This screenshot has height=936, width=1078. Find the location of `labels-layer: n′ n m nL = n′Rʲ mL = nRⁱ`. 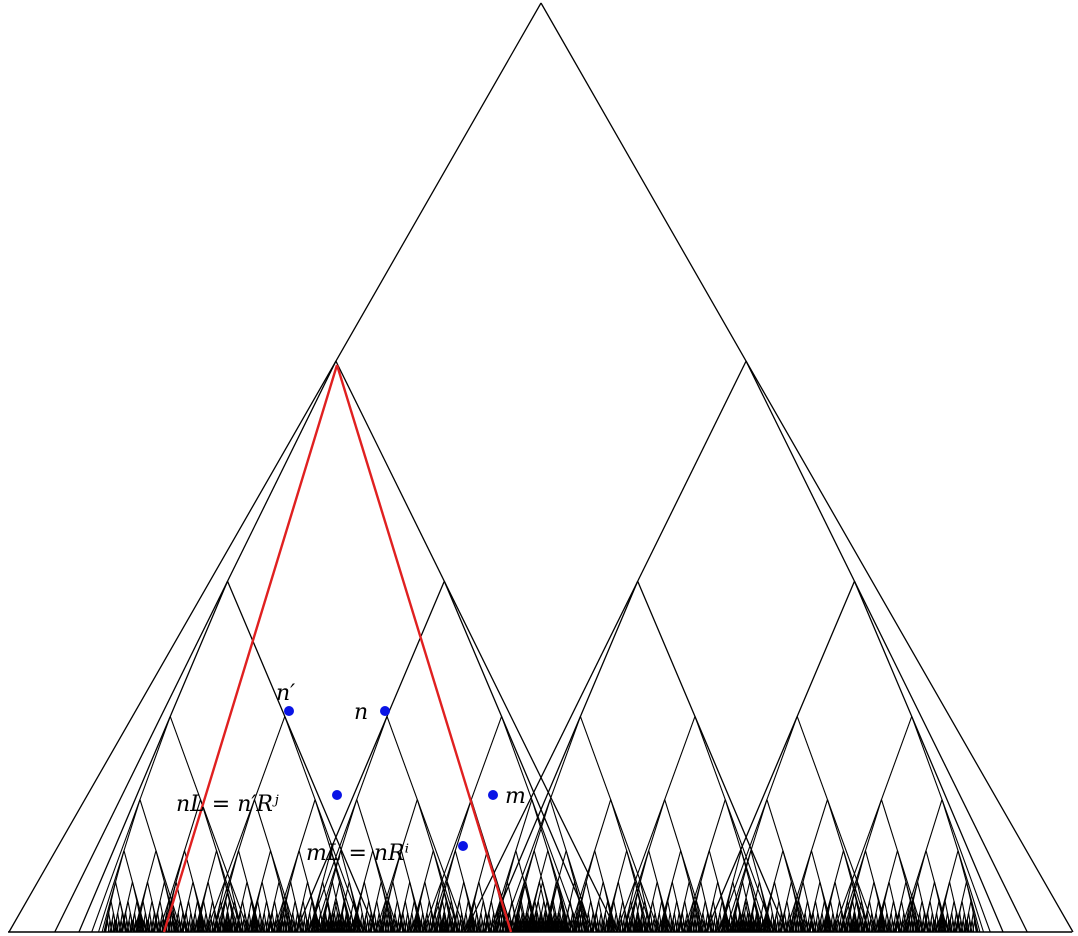

labels-layer: n′ n m nL = n′Rʲ mL = nRⁱ is located at coordinates (351, 773).